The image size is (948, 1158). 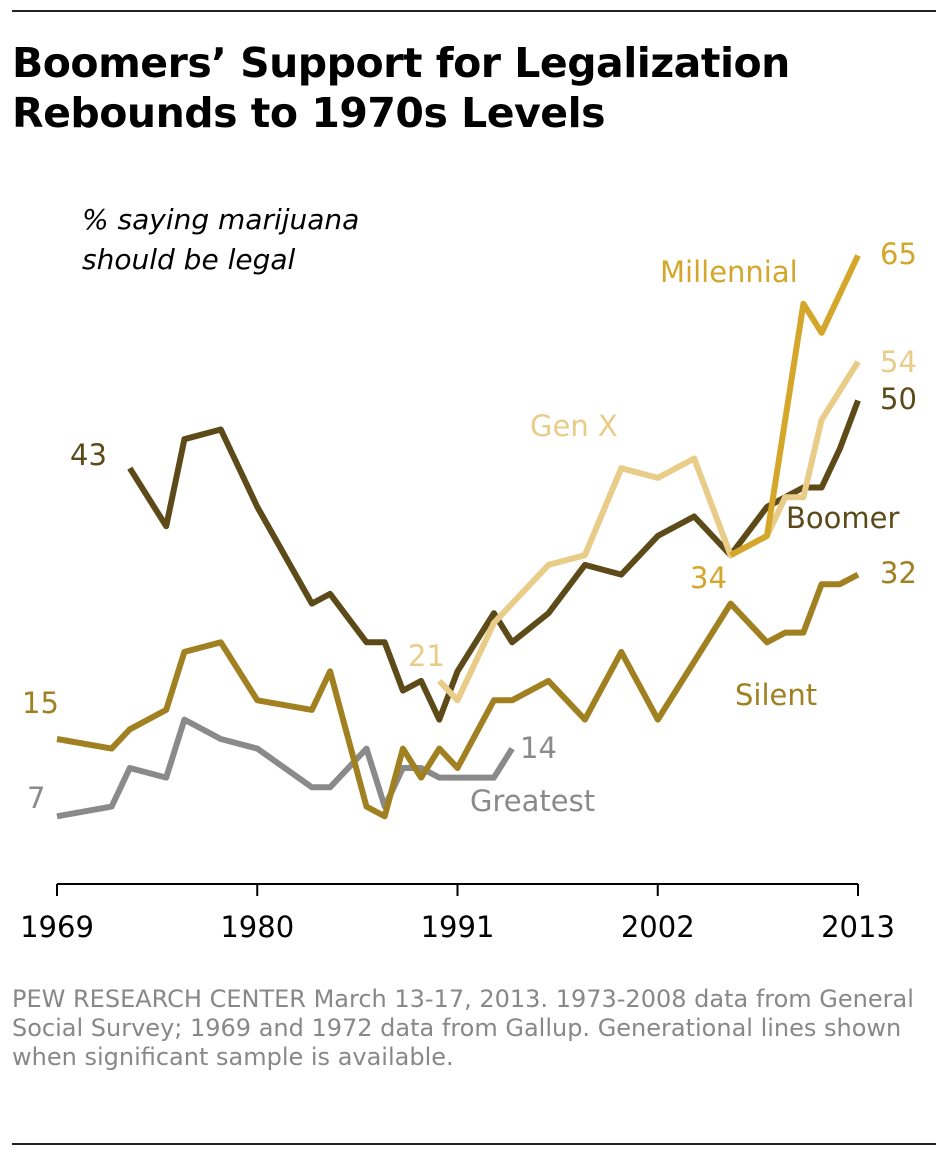 What do you see at coordinates (57, 927) in the screenshot?
I see `x-tick-label-1969: 1969` at bounding box center [57, 927].